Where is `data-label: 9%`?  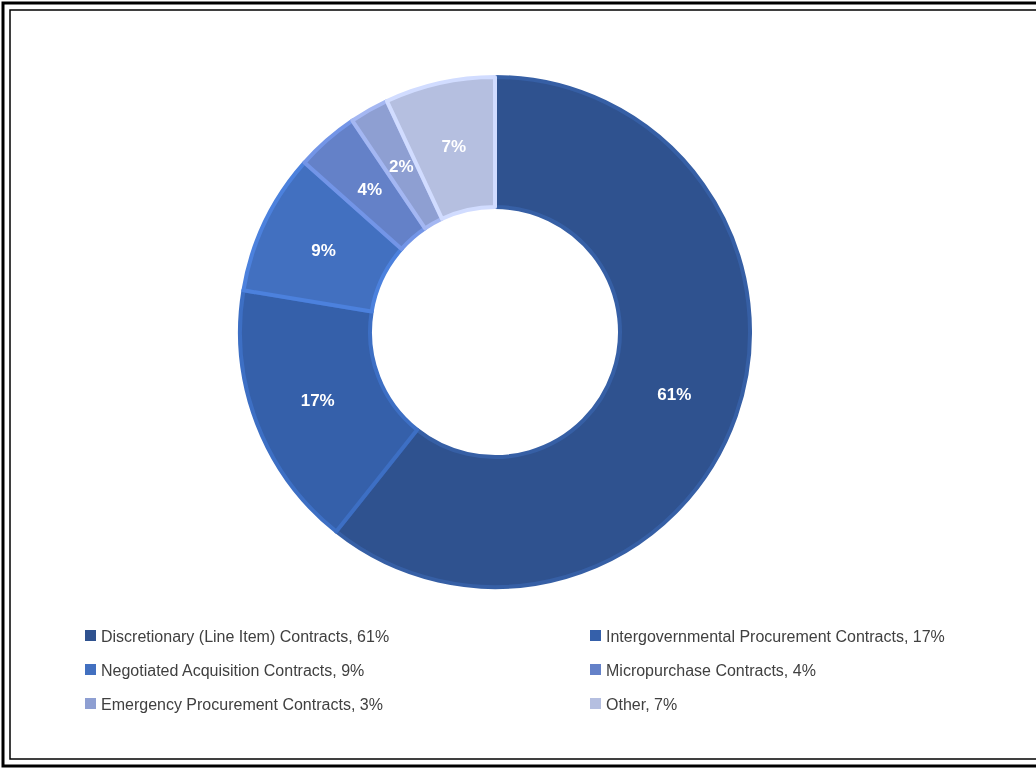
data-label: 9% is located at coordinates (323, 250).